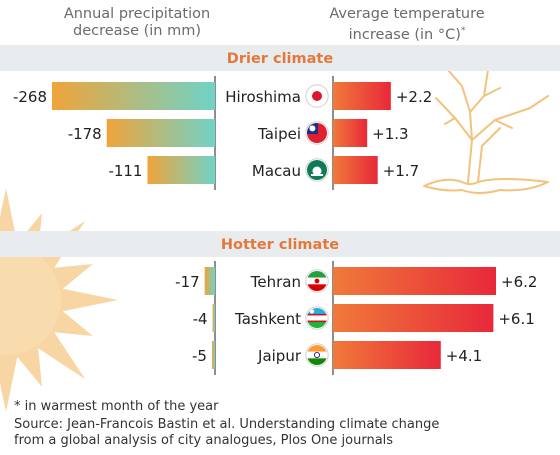 Image resolution: width=560 pixels, height=455 pixels. I want to click on precipitation-header-line2: decrease (in mm), so click(137, 31).